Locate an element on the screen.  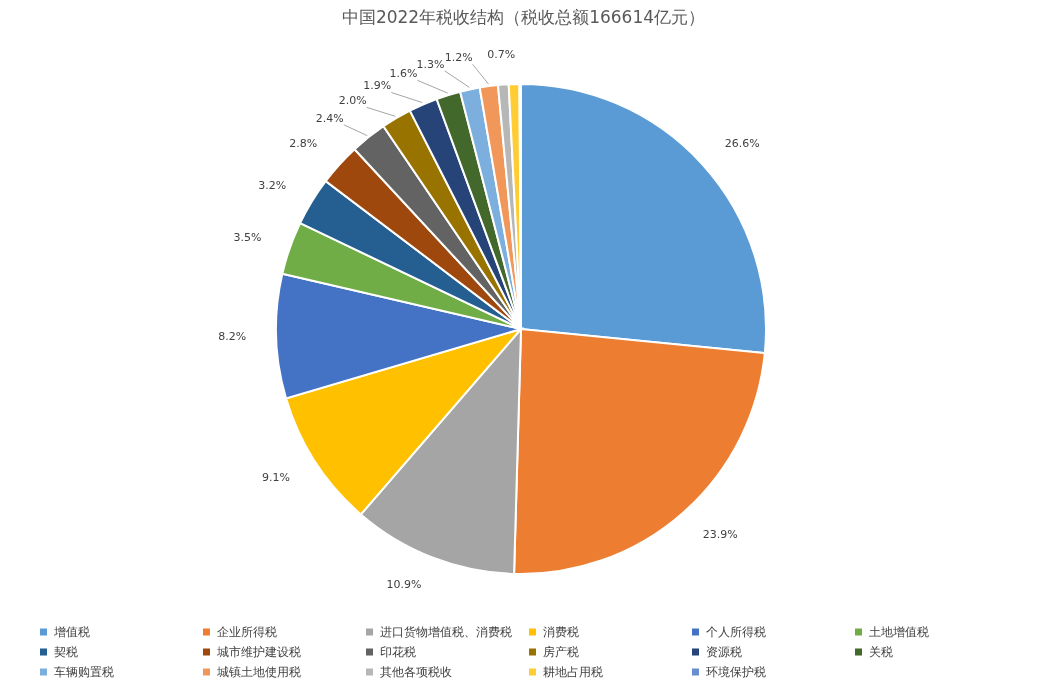
data-label: 23.9% is located at coordinates (720, 535).